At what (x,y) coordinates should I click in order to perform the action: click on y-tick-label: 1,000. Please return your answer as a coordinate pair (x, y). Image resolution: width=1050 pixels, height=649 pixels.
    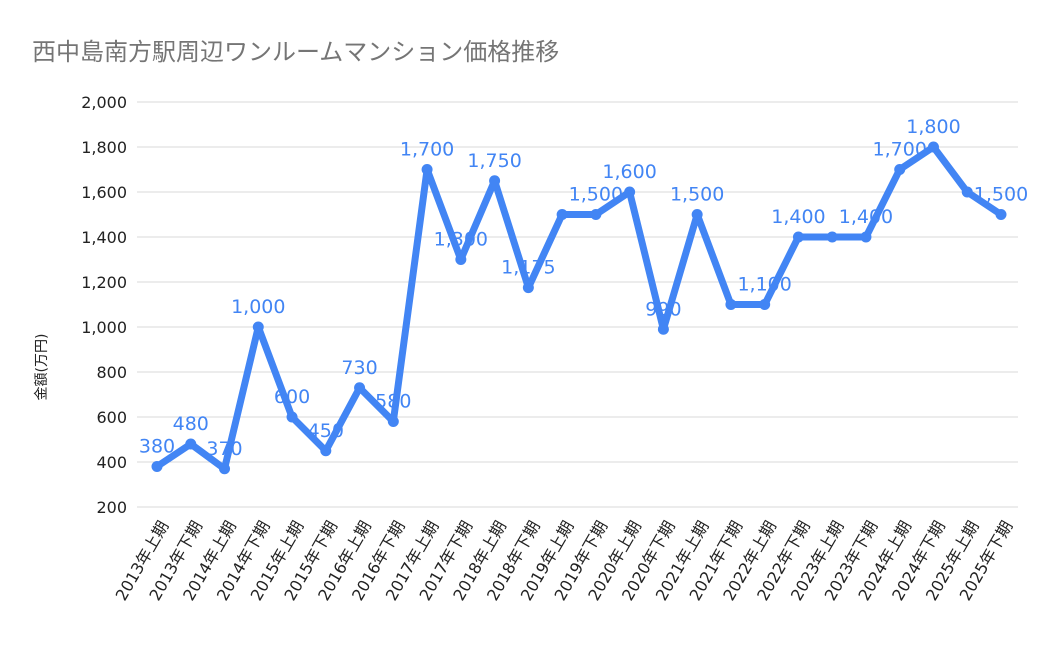
    Looking at the image, I should click on (104, 327).